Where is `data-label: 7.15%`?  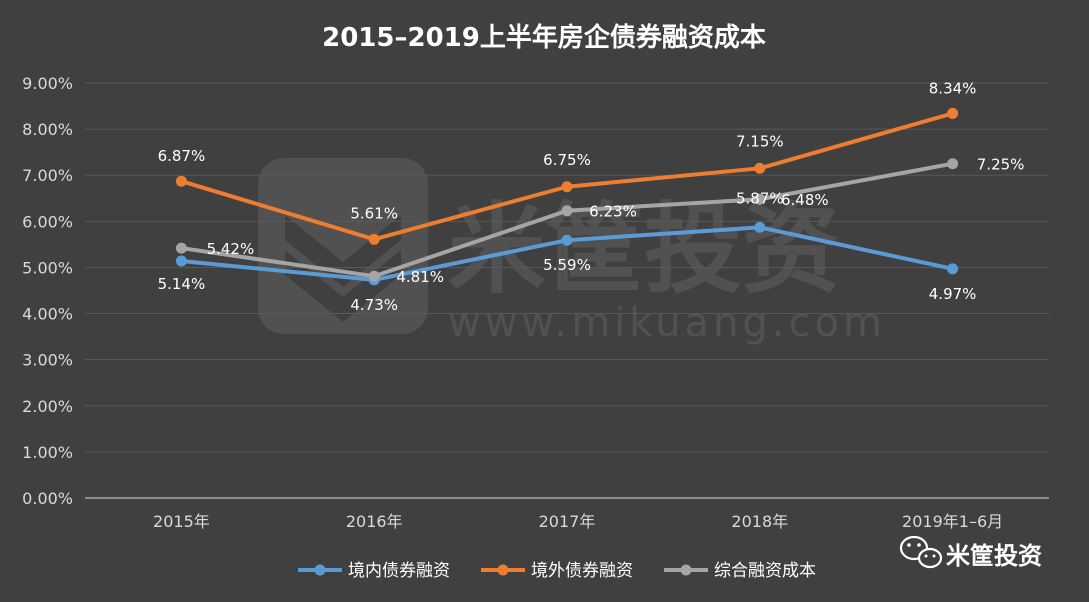
data-label: 7.15% is located at coordinates (760, 141).